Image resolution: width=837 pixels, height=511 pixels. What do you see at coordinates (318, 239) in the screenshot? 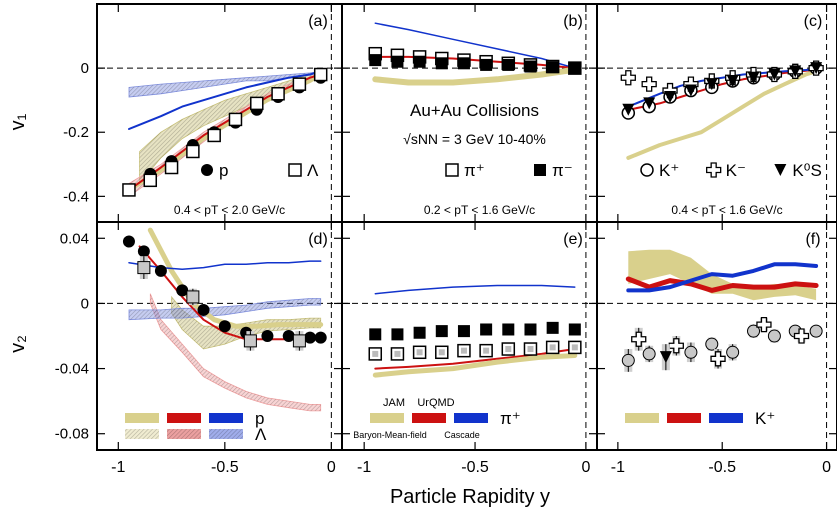
I see `panel-label-d: (d)` at bounding box center [318, 239].